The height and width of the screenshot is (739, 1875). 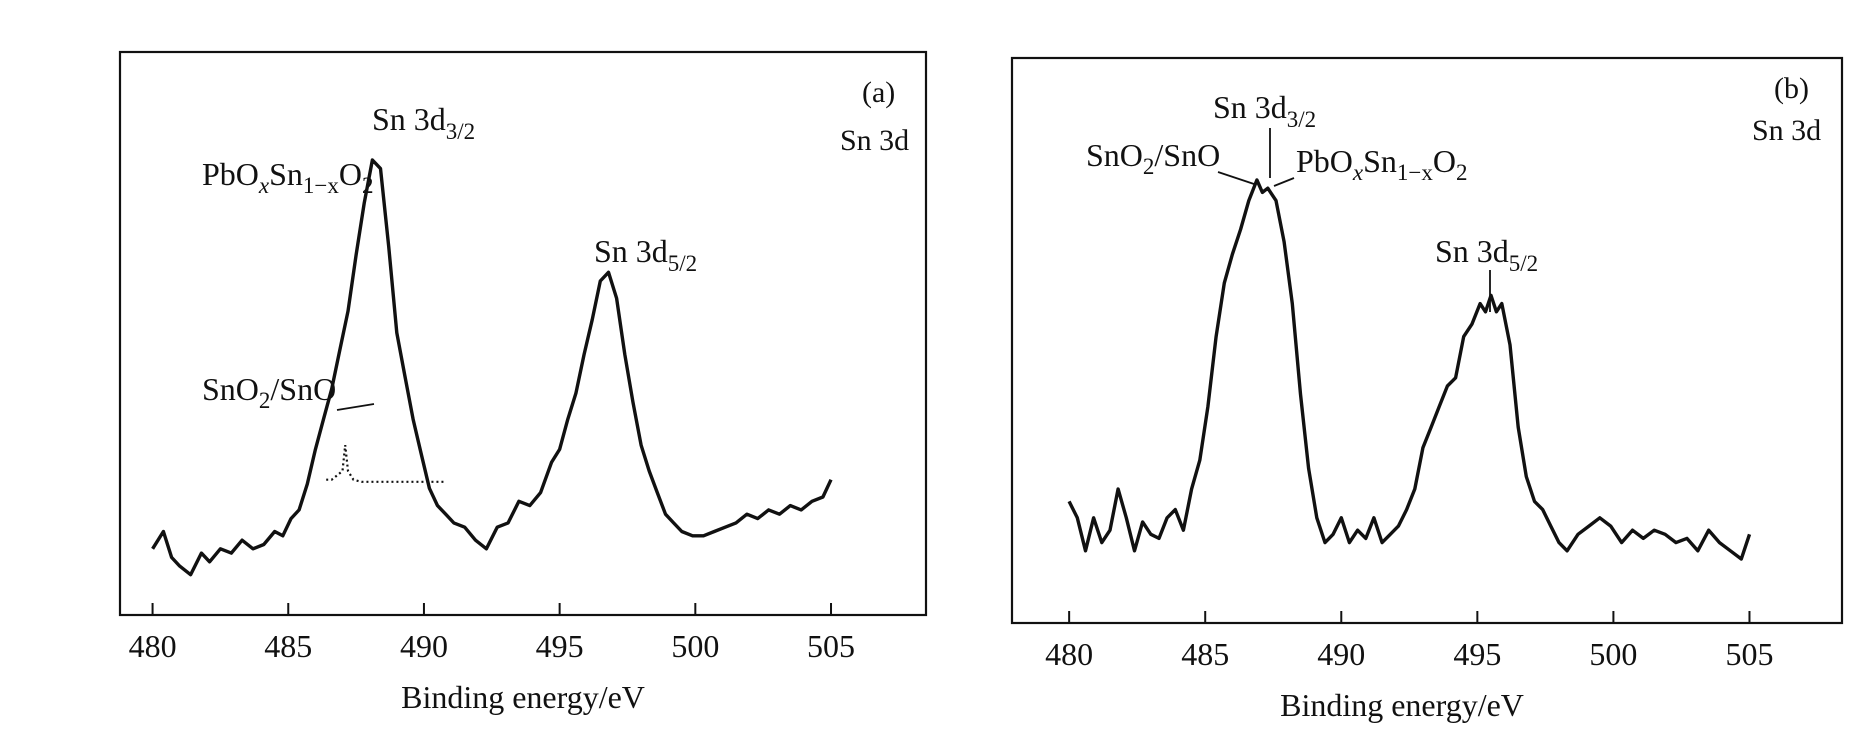 I want to click on label-sno2-sno-b: SnO2/SnO, so click(x=1153, y=158).